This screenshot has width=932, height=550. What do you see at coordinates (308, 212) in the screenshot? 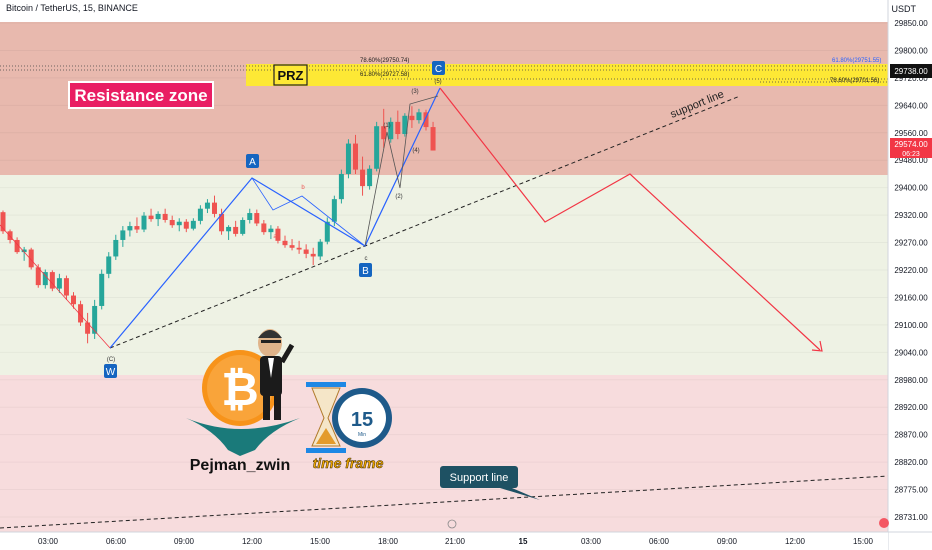
I see `wave-sub-path` at bounding box center [308, 212].